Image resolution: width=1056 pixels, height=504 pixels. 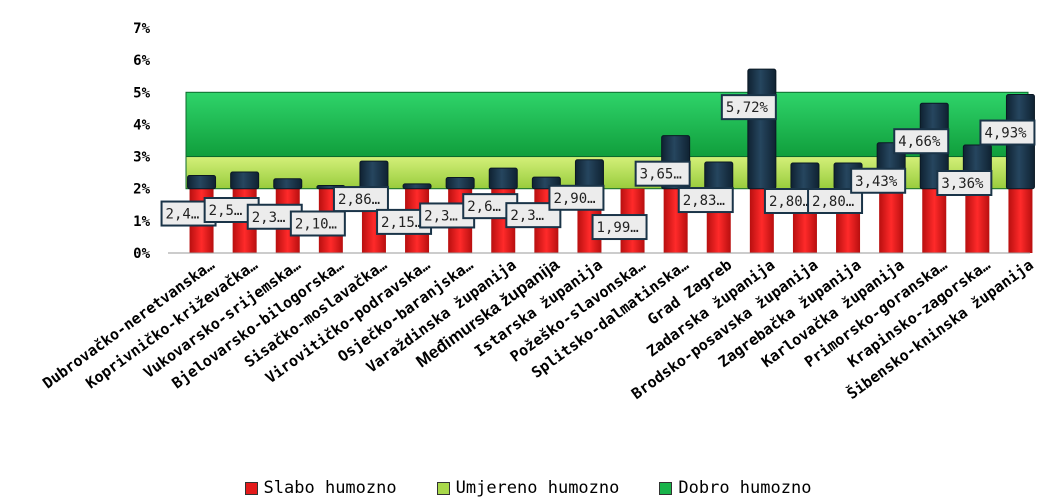 What do you see at coordinates (141, 125) in the screenshot?
I see `y-tick-label: 4%` at bounding box center [141, 125].